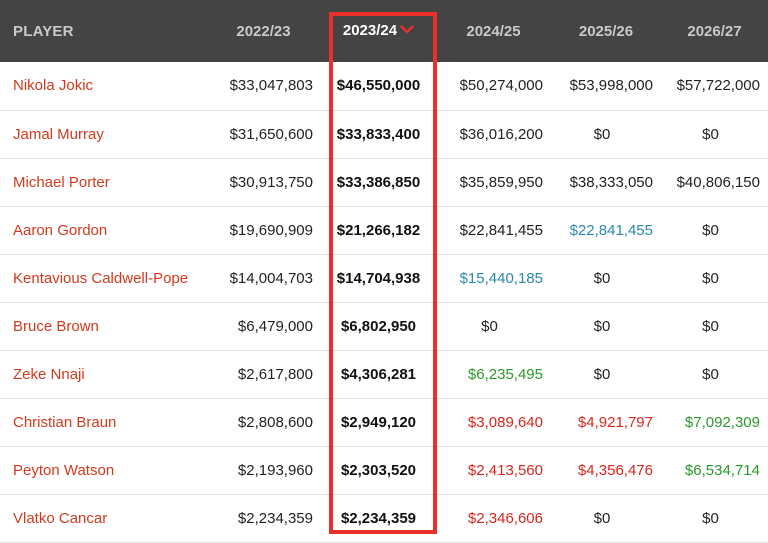  I want to click on salary-cell-2022-23: $2,808,600, so click(275, 422).